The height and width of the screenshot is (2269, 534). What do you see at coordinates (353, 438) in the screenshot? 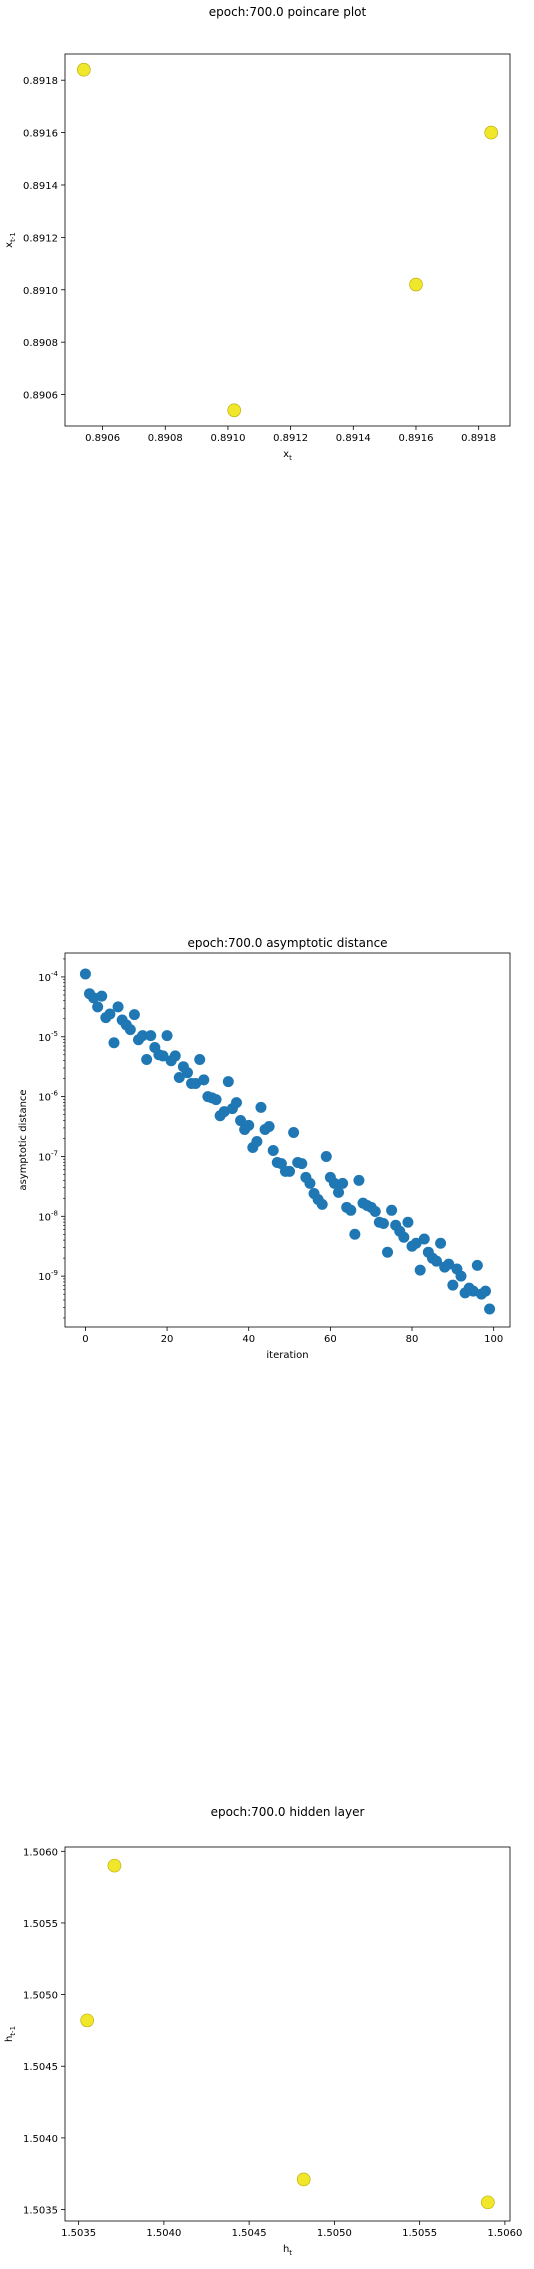
I see `x-tick-label: 0.8914` at bounding box center [353, 438].